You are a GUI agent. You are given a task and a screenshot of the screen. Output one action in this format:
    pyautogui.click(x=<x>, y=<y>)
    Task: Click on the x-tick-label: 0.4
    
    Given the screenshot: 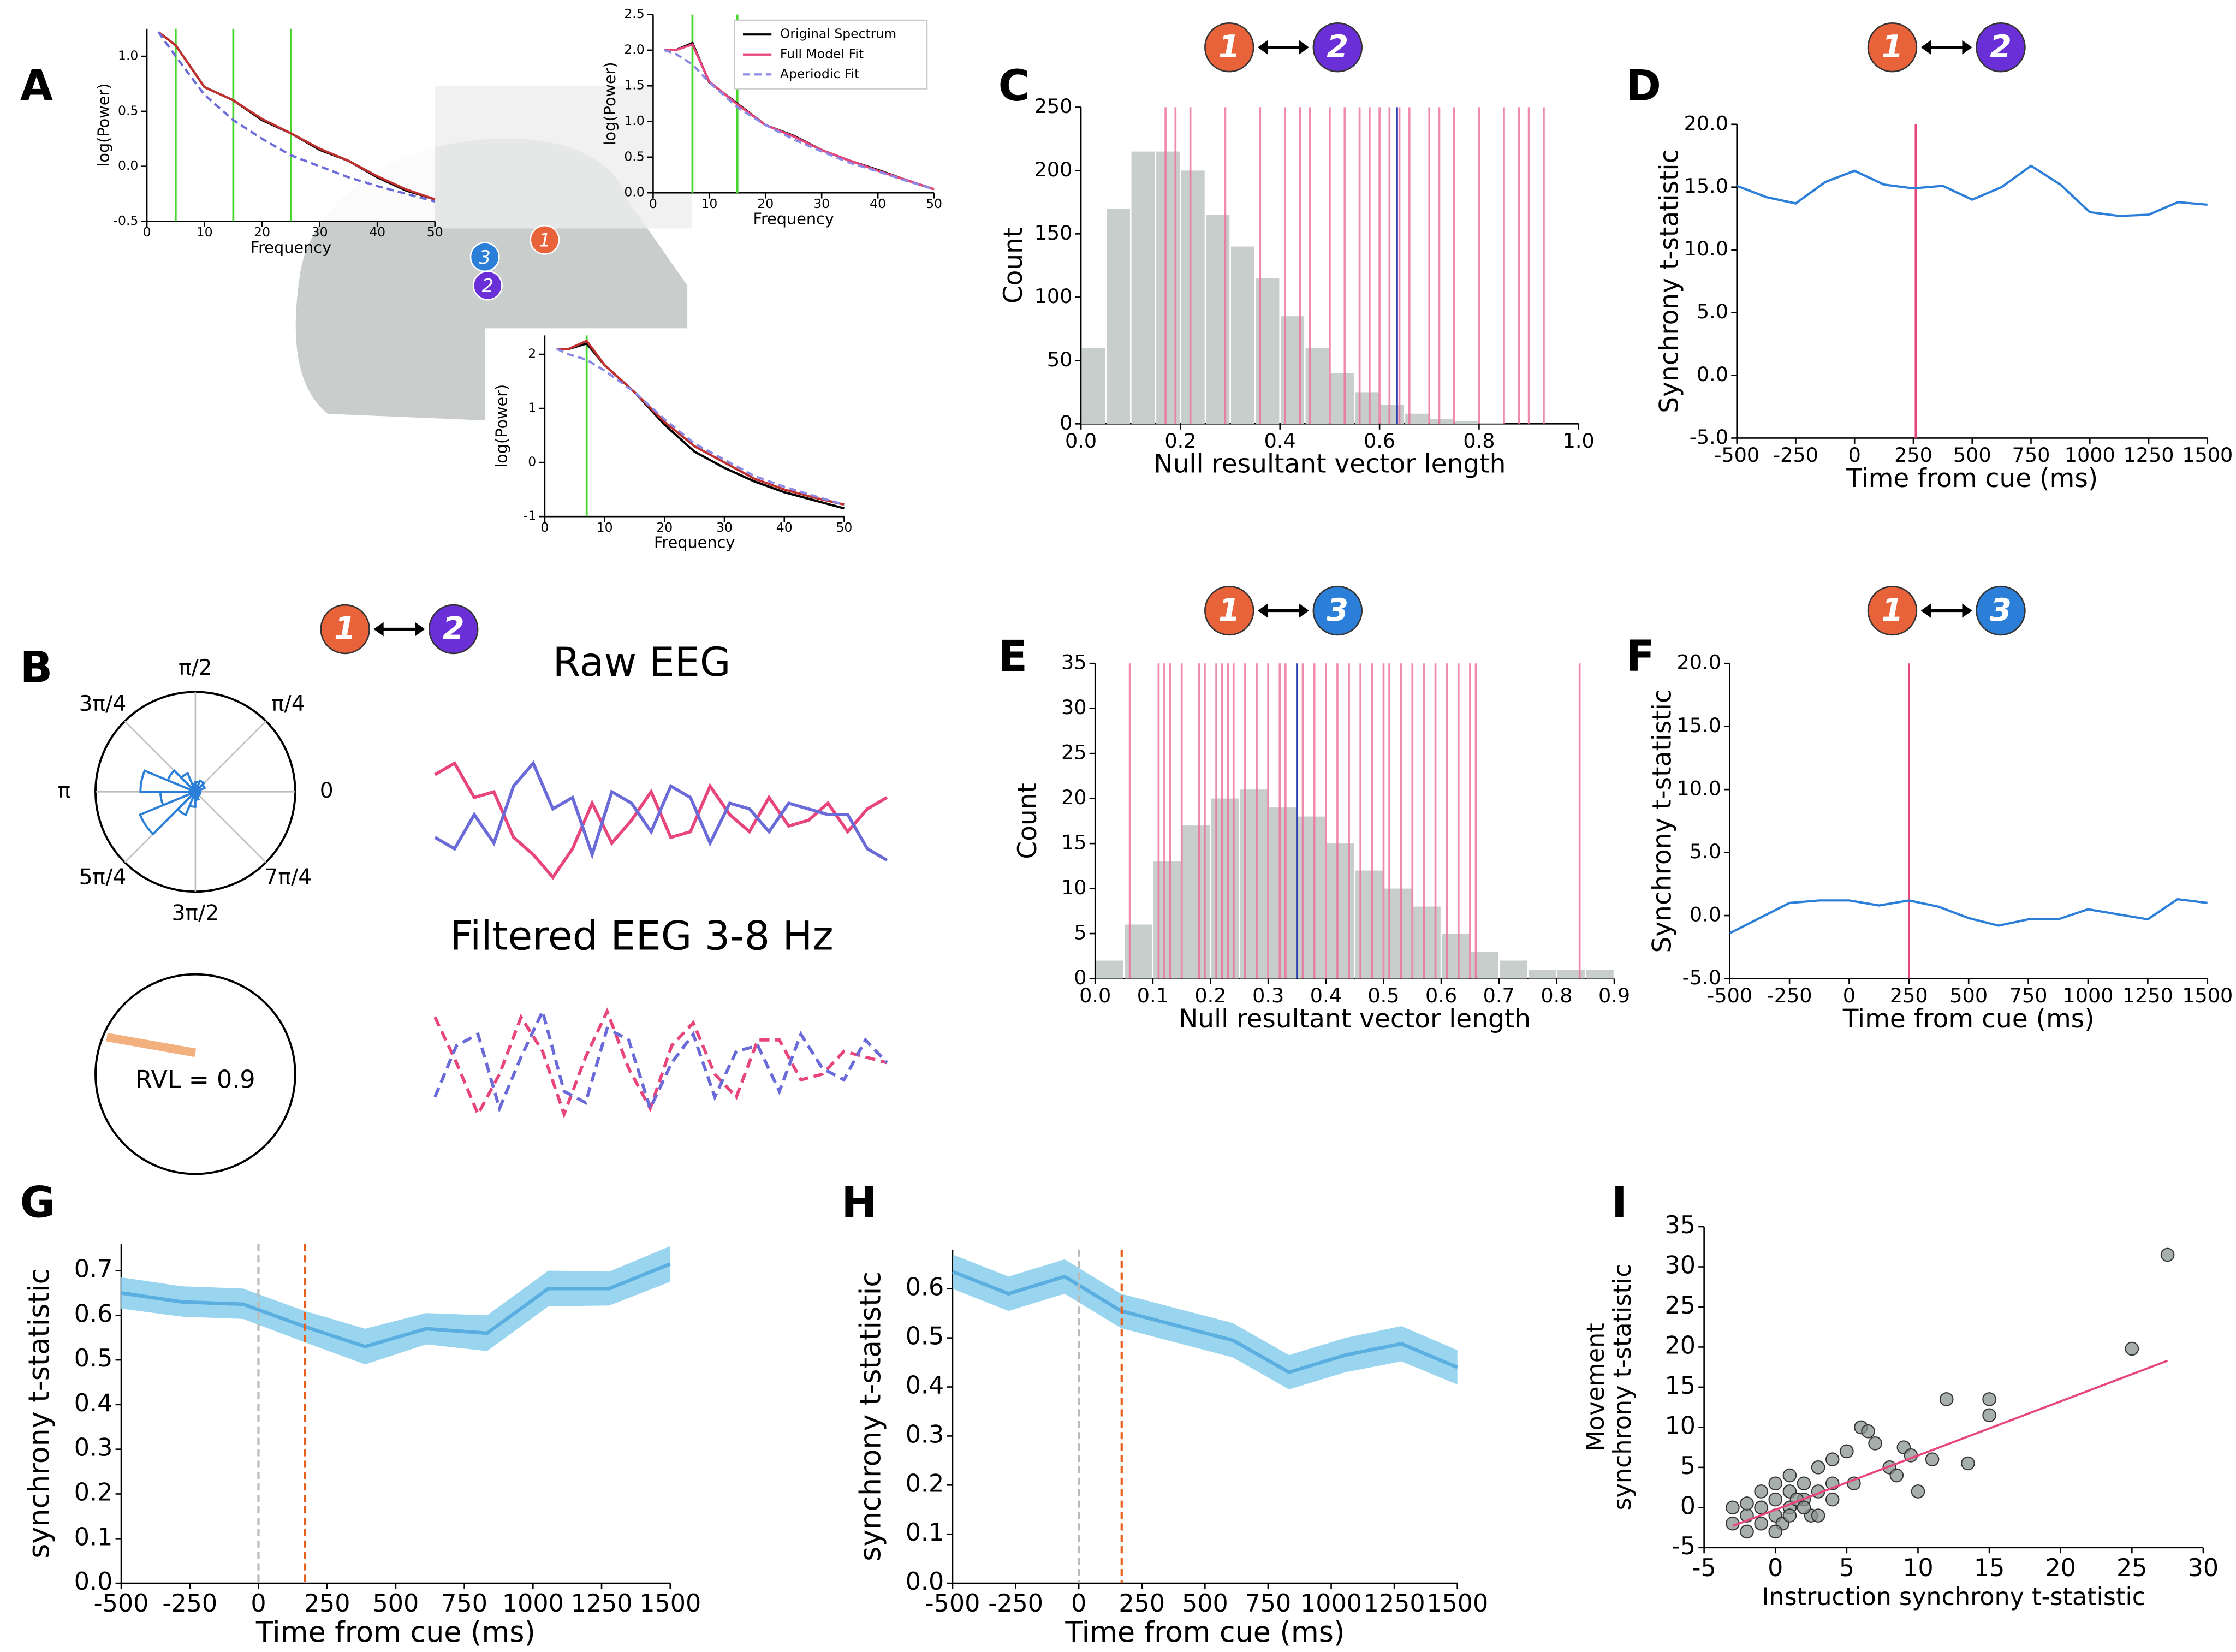 What is the action you would take?
    pyautogui.click(x=1326, y=995)
    